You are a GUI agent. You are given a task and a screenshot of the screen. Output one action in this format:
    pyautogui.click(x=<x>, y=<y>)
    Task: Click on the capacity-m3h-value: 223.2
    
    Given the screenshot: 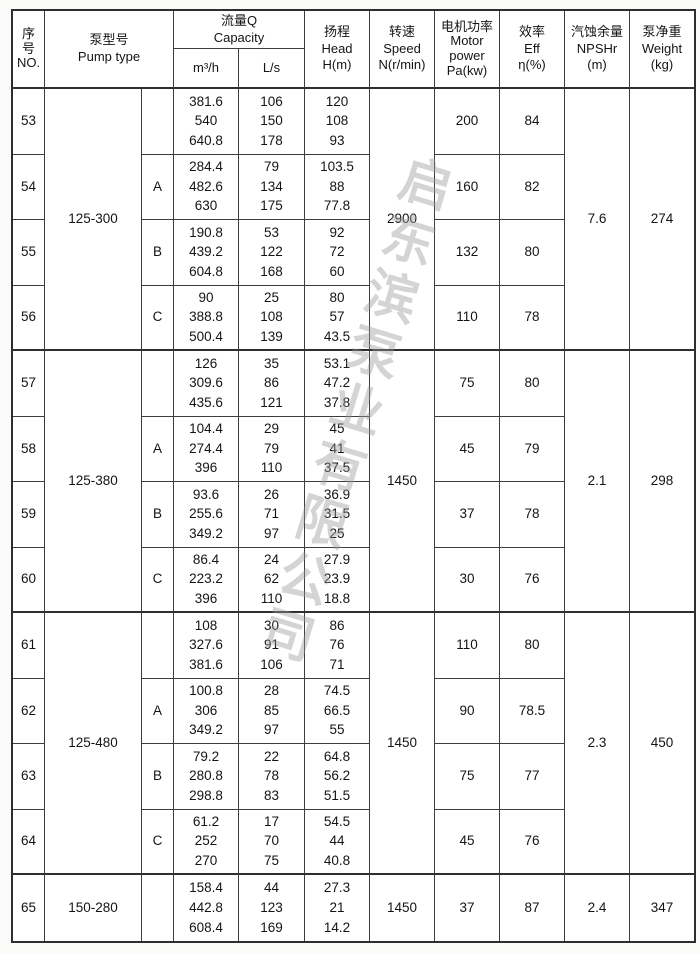 What is the action you would take?
    pyautogui.click(x=206, y=579)
    